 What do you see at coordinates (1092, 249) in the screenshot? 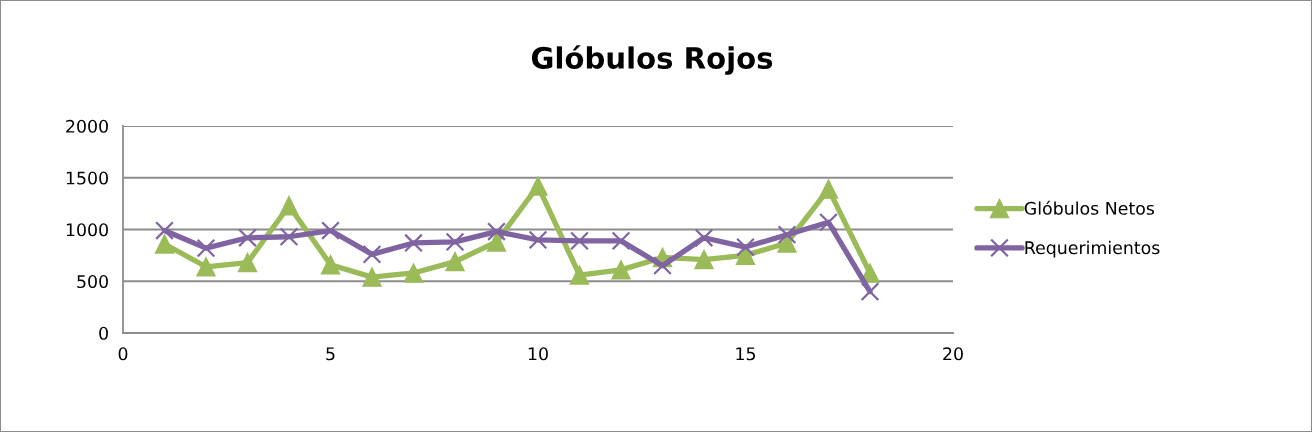
I see `legend-label: Requerimientos` at bounding box center [1092, 249].